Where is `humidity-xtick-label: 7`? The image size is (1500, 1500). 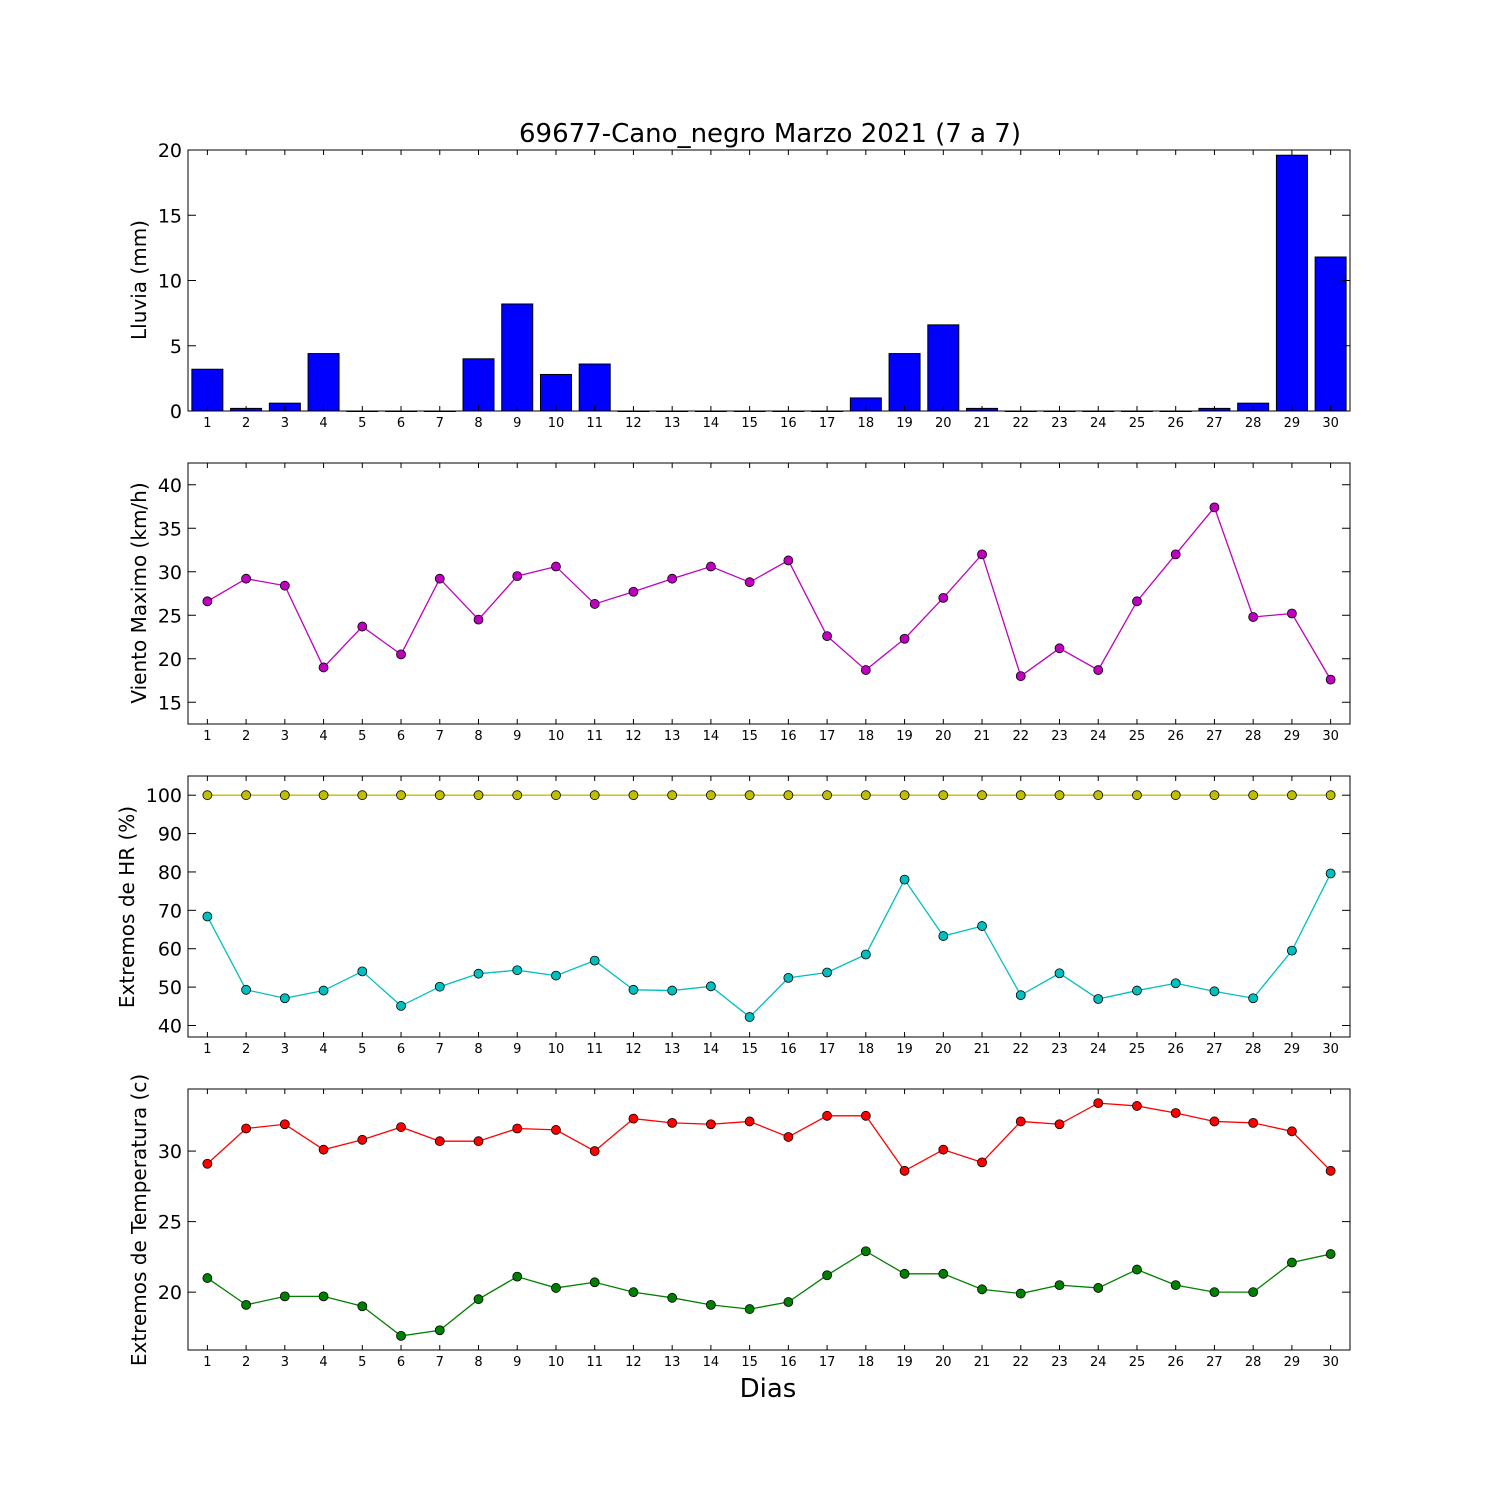
humidity-xtick-label: 7 is located at coordinates (440, 1049).